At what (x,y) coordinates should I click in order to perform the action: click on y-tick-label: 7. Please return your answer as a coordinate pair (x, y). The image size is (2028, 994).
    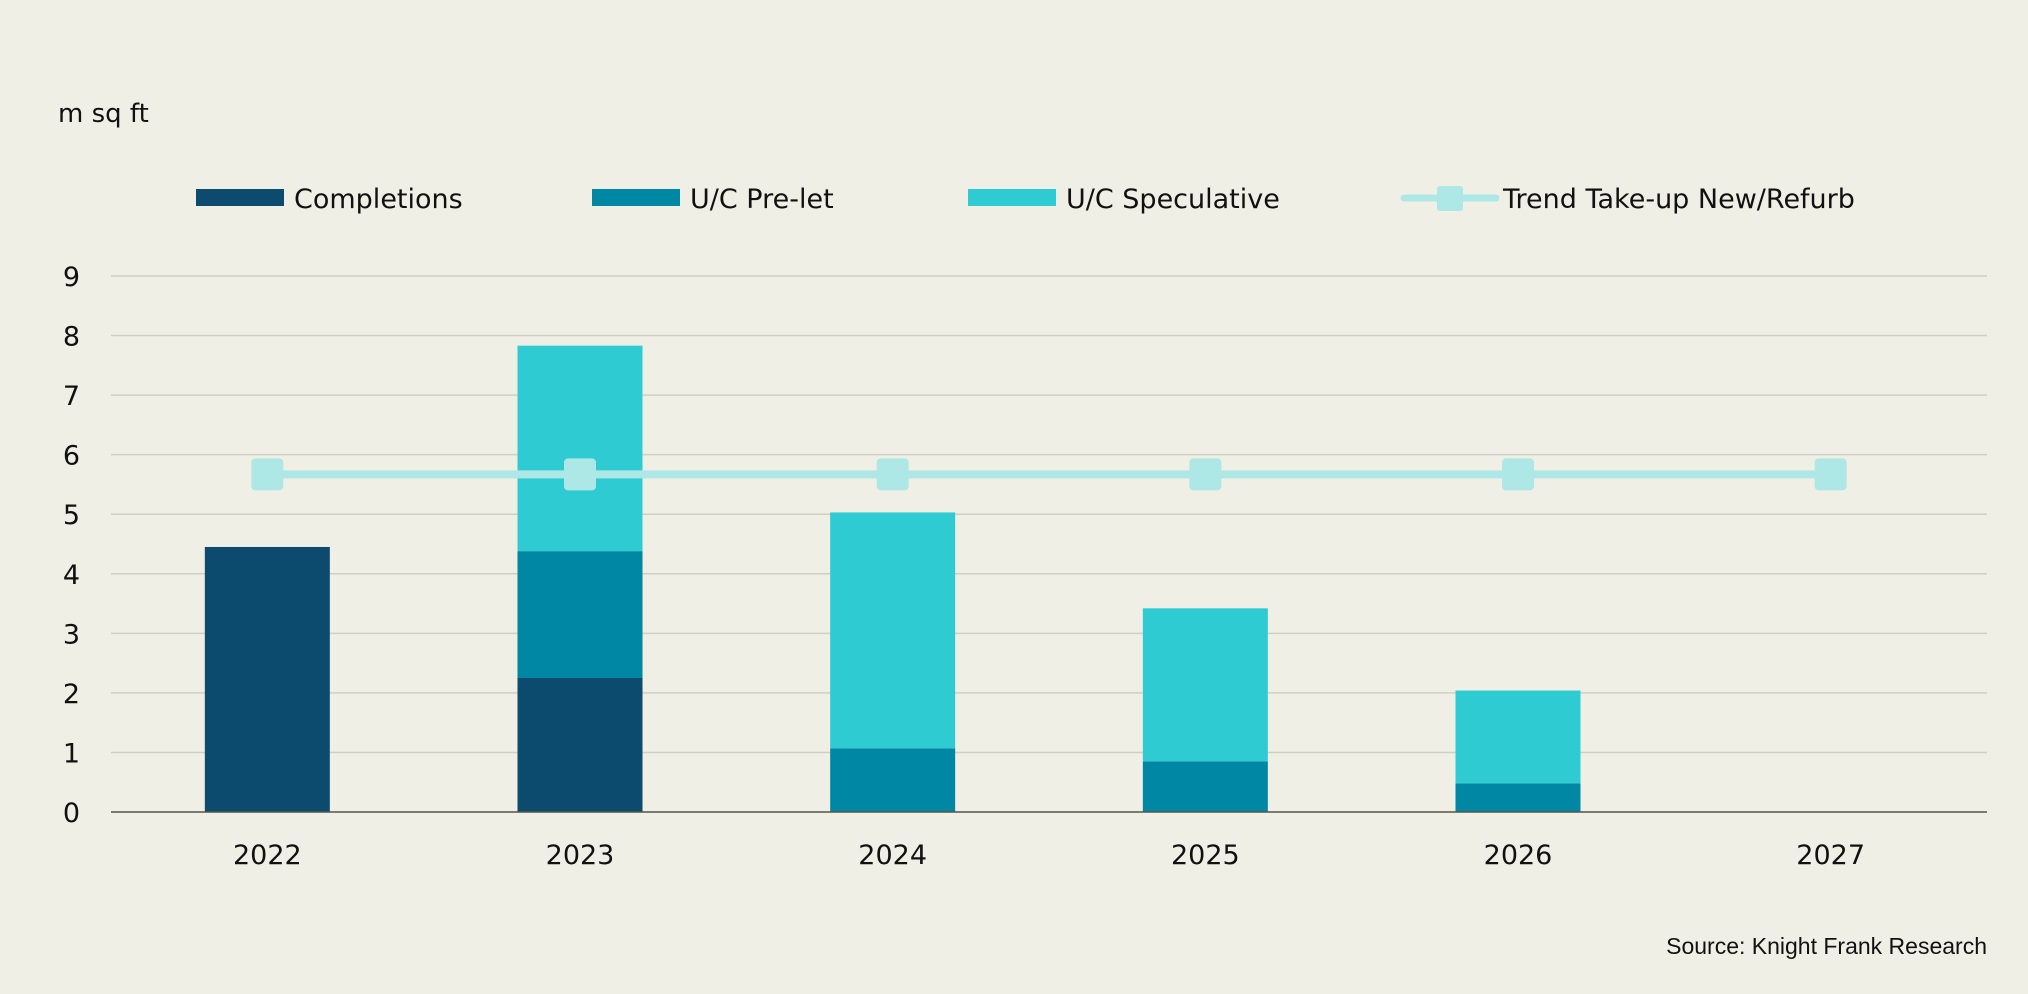
    Looking at the image, I should click on (71, 396).